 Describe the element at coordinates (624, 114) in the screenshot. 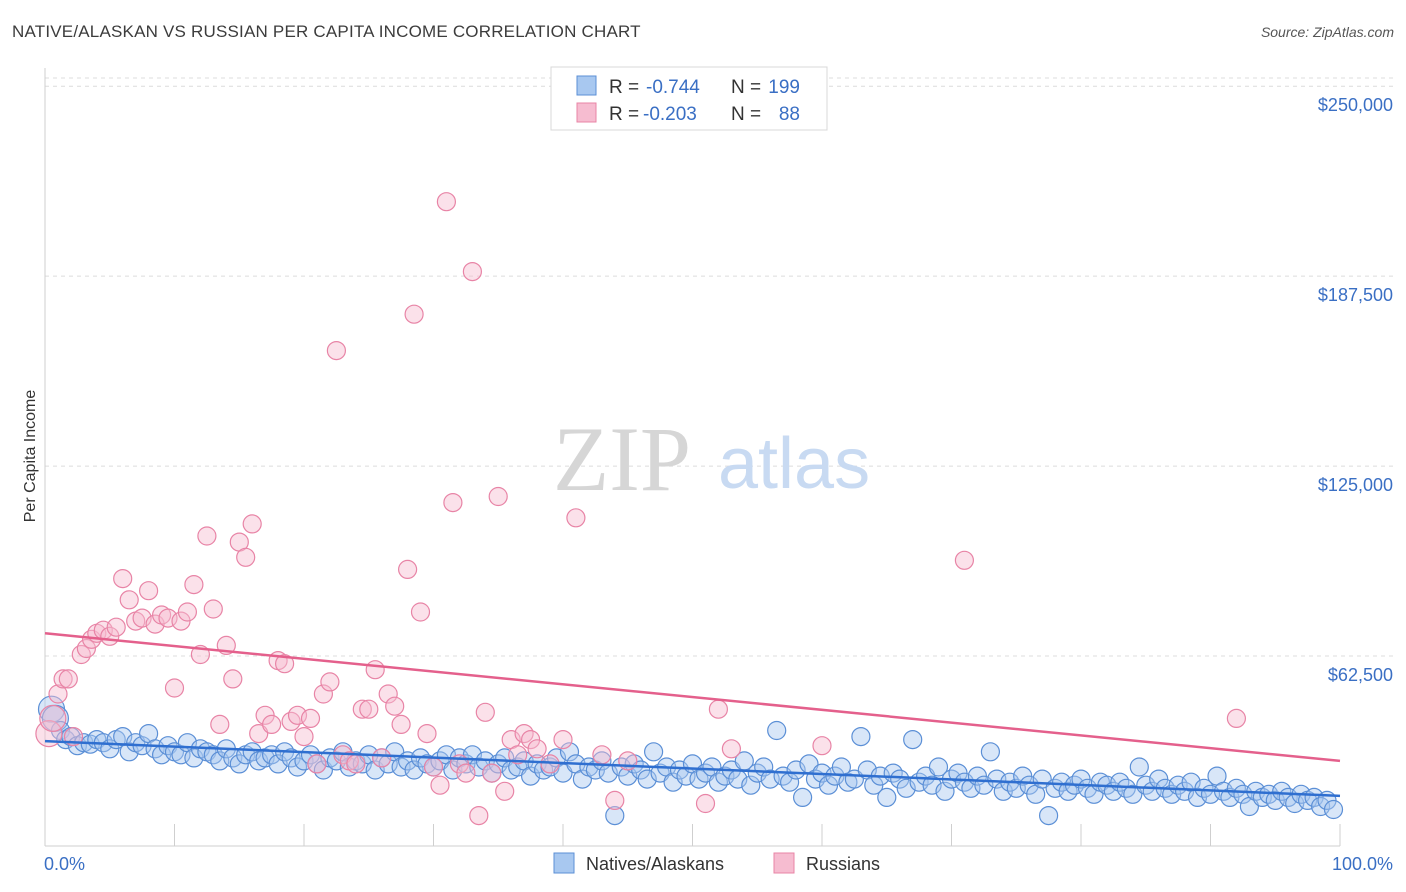

I see `stats-r-label-russians: R =` at that location.